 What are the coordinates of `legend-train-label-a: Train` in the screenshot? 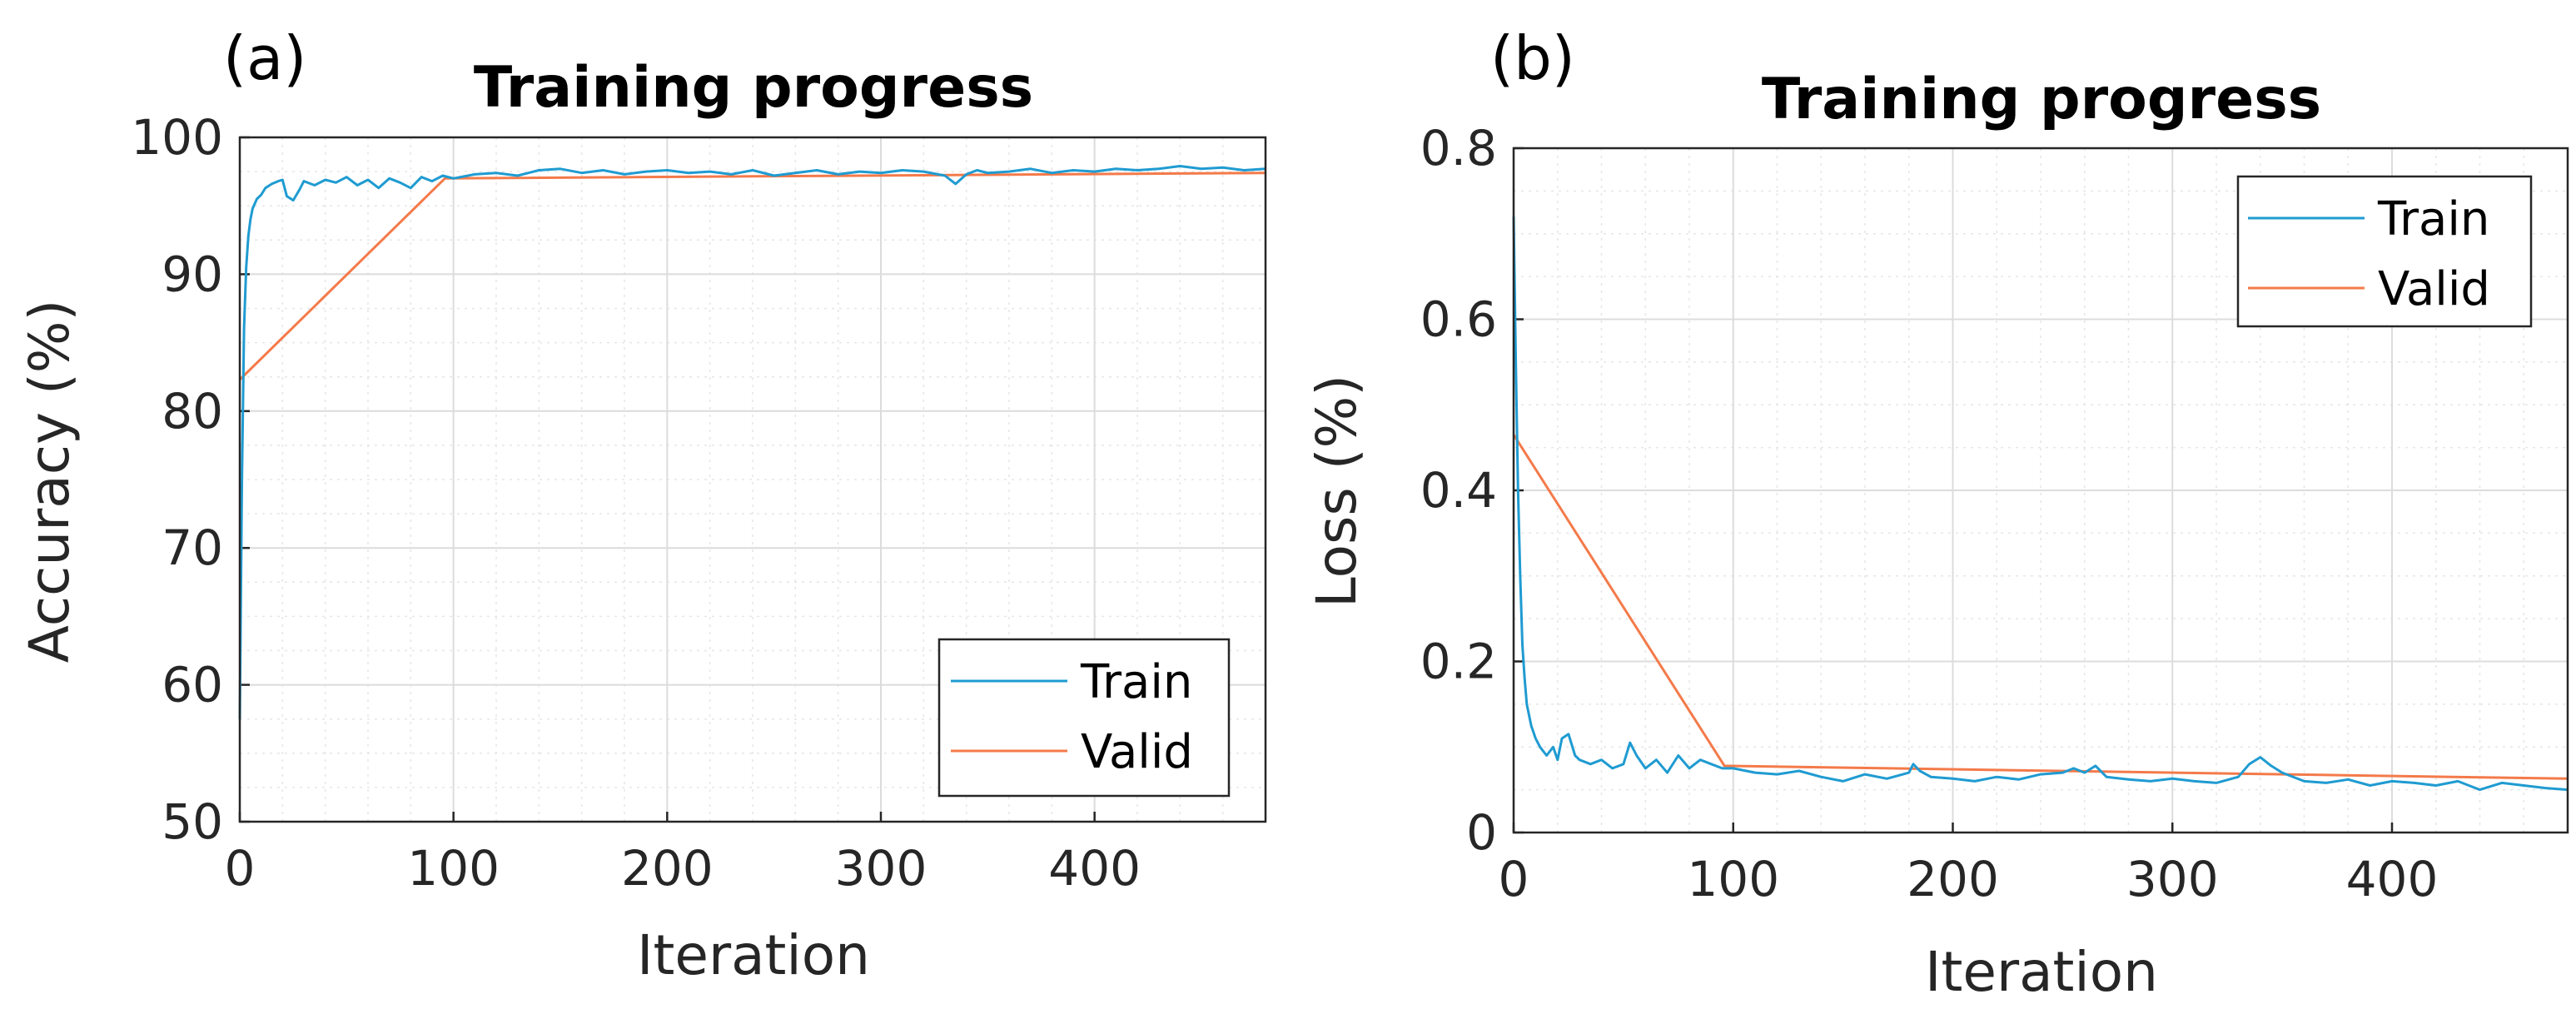 It's located at (1136, 682).